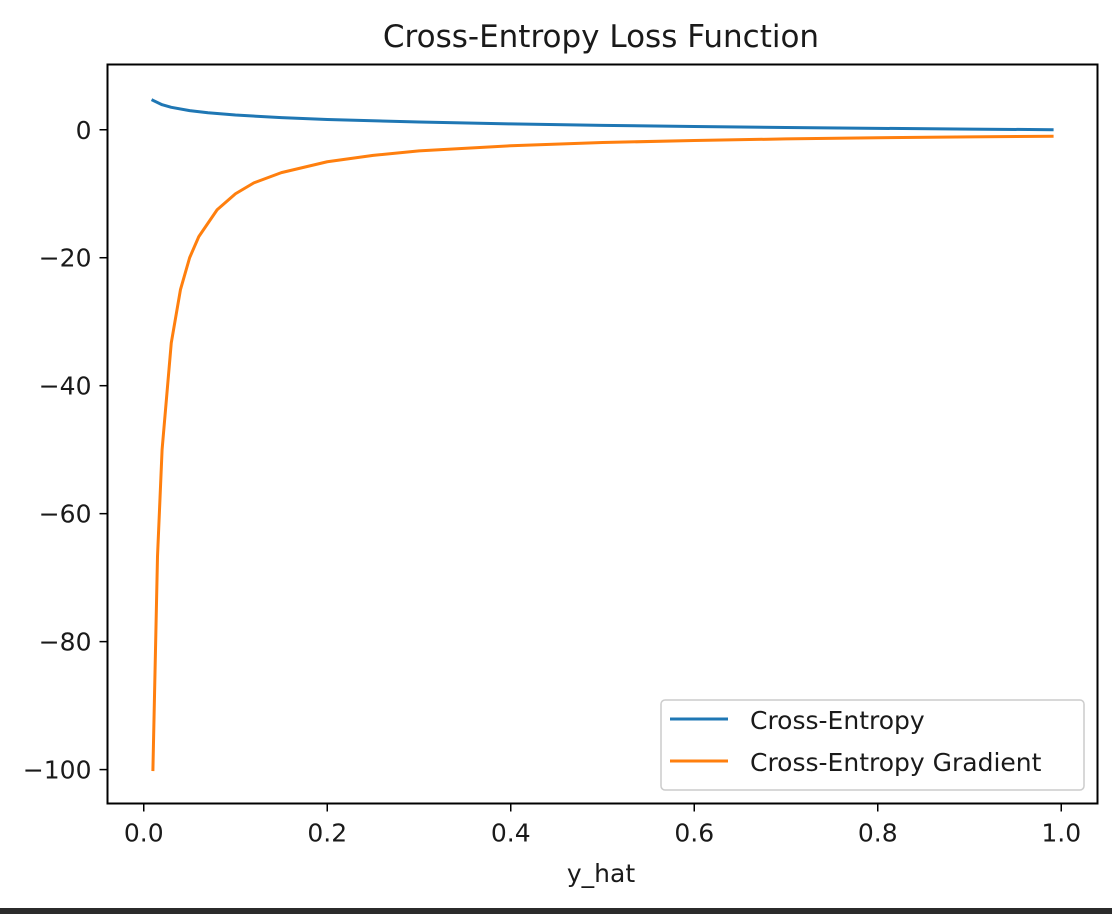 This screenshot has height=914, width=1112. I want to click on legend-label-cross-entropy-gradient: Cross-Entropy Gradient, so click(896, 762).